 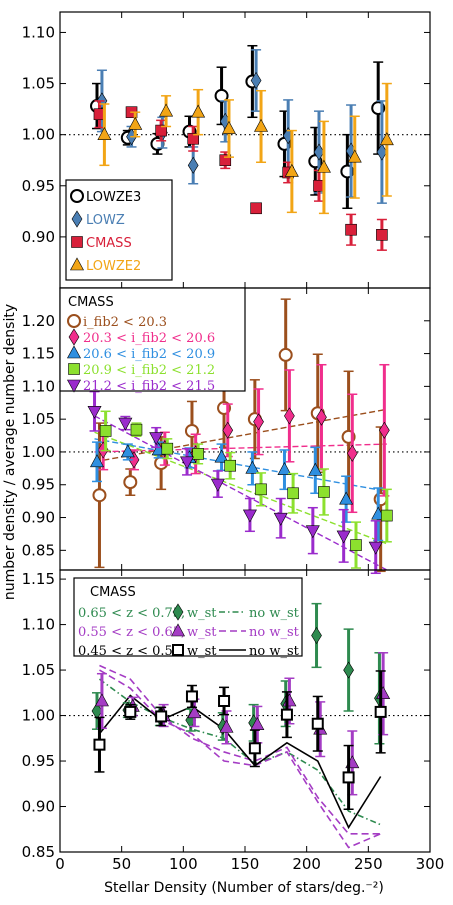 I want to click on legend-panel-1: LOWZE3 LOWZ CMASS LOWZE2, so click(x=119, y=230).